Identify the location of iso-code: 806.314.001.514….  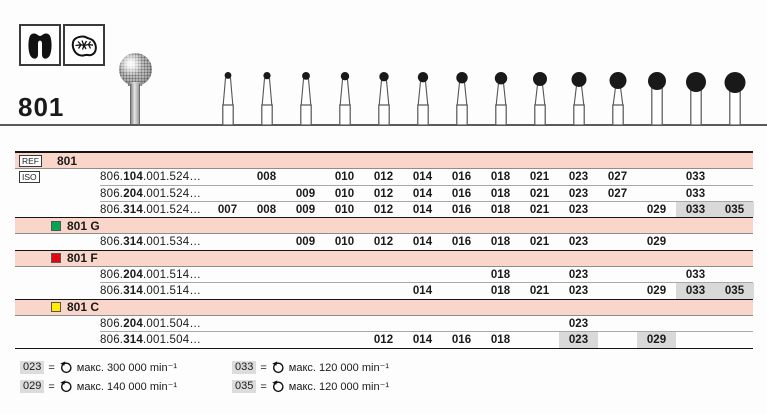
(151, 291).